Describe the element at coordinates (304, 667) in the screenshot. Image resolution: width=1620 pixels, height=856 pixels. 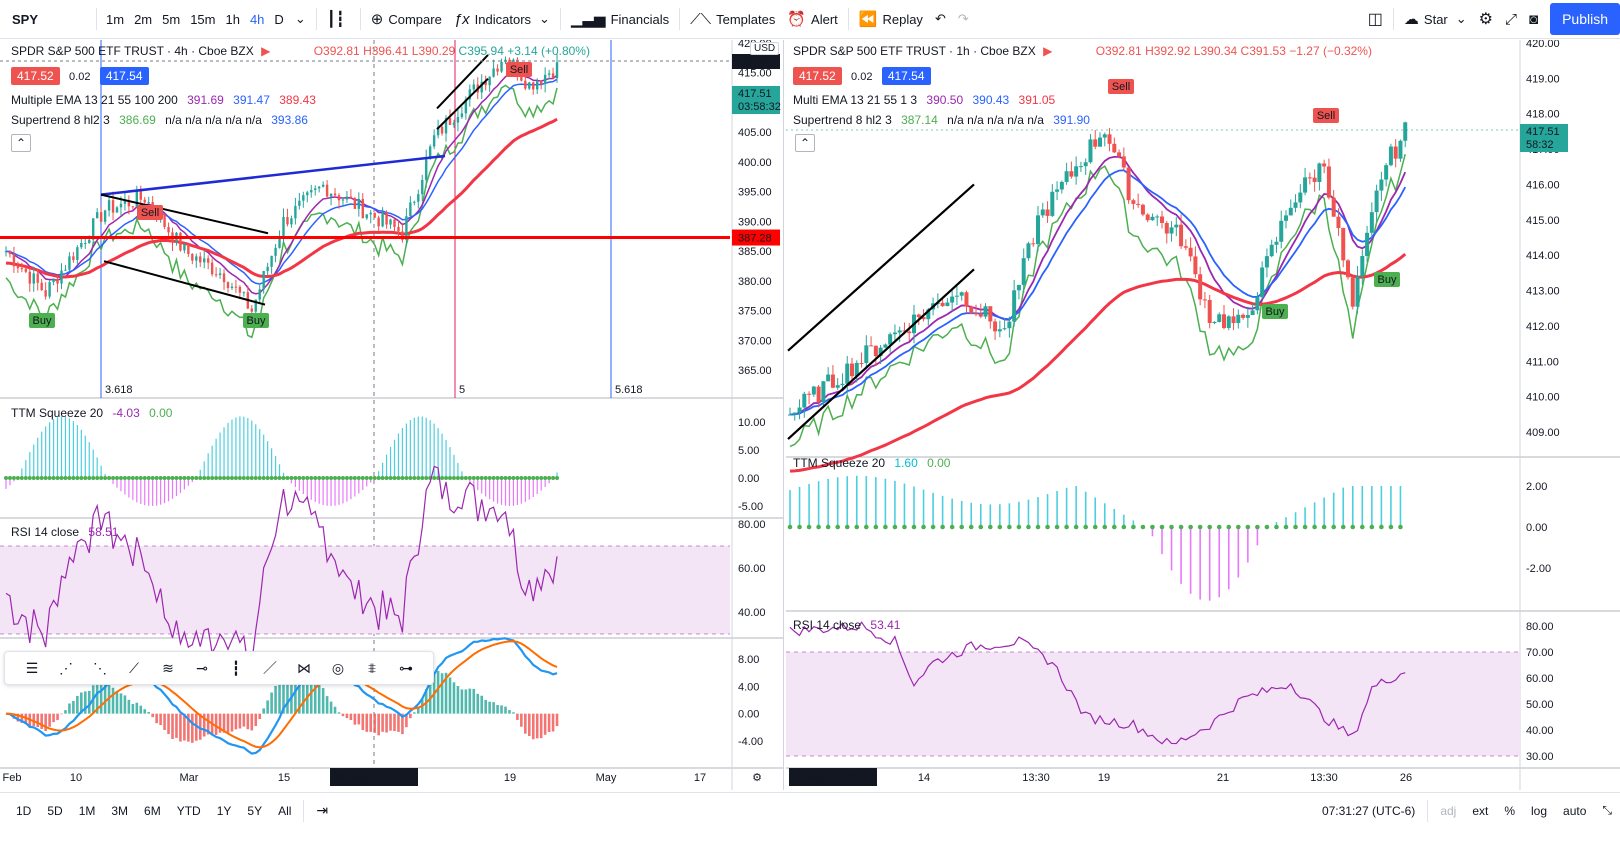
I see `pattern-tool-icon: ⋈` at that location.